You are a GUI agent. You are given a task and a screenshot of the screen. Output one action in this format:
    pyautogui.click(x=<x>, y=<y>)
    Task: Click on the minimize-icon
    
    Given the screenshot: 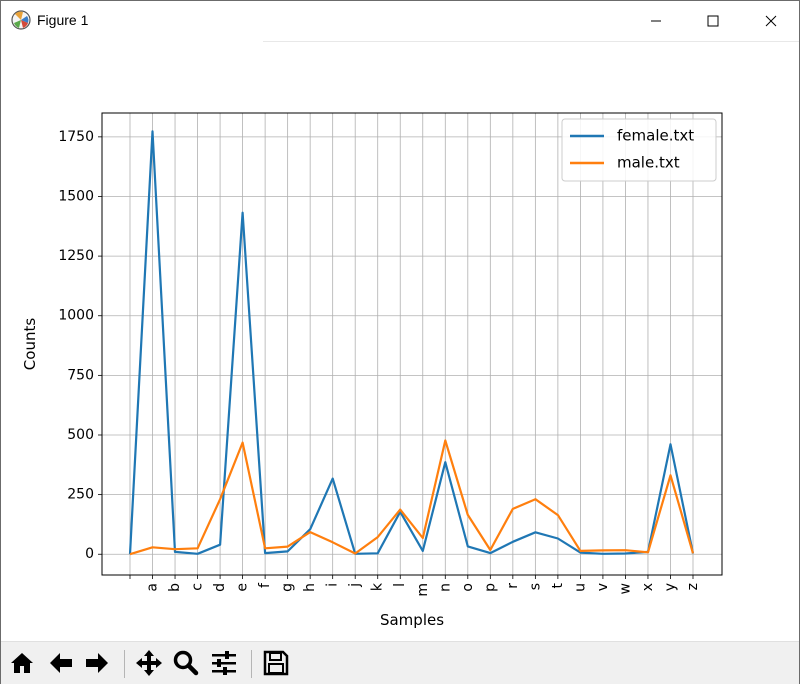 What is the action you would take?
    pyautogui.click(x=656, y=21)
    